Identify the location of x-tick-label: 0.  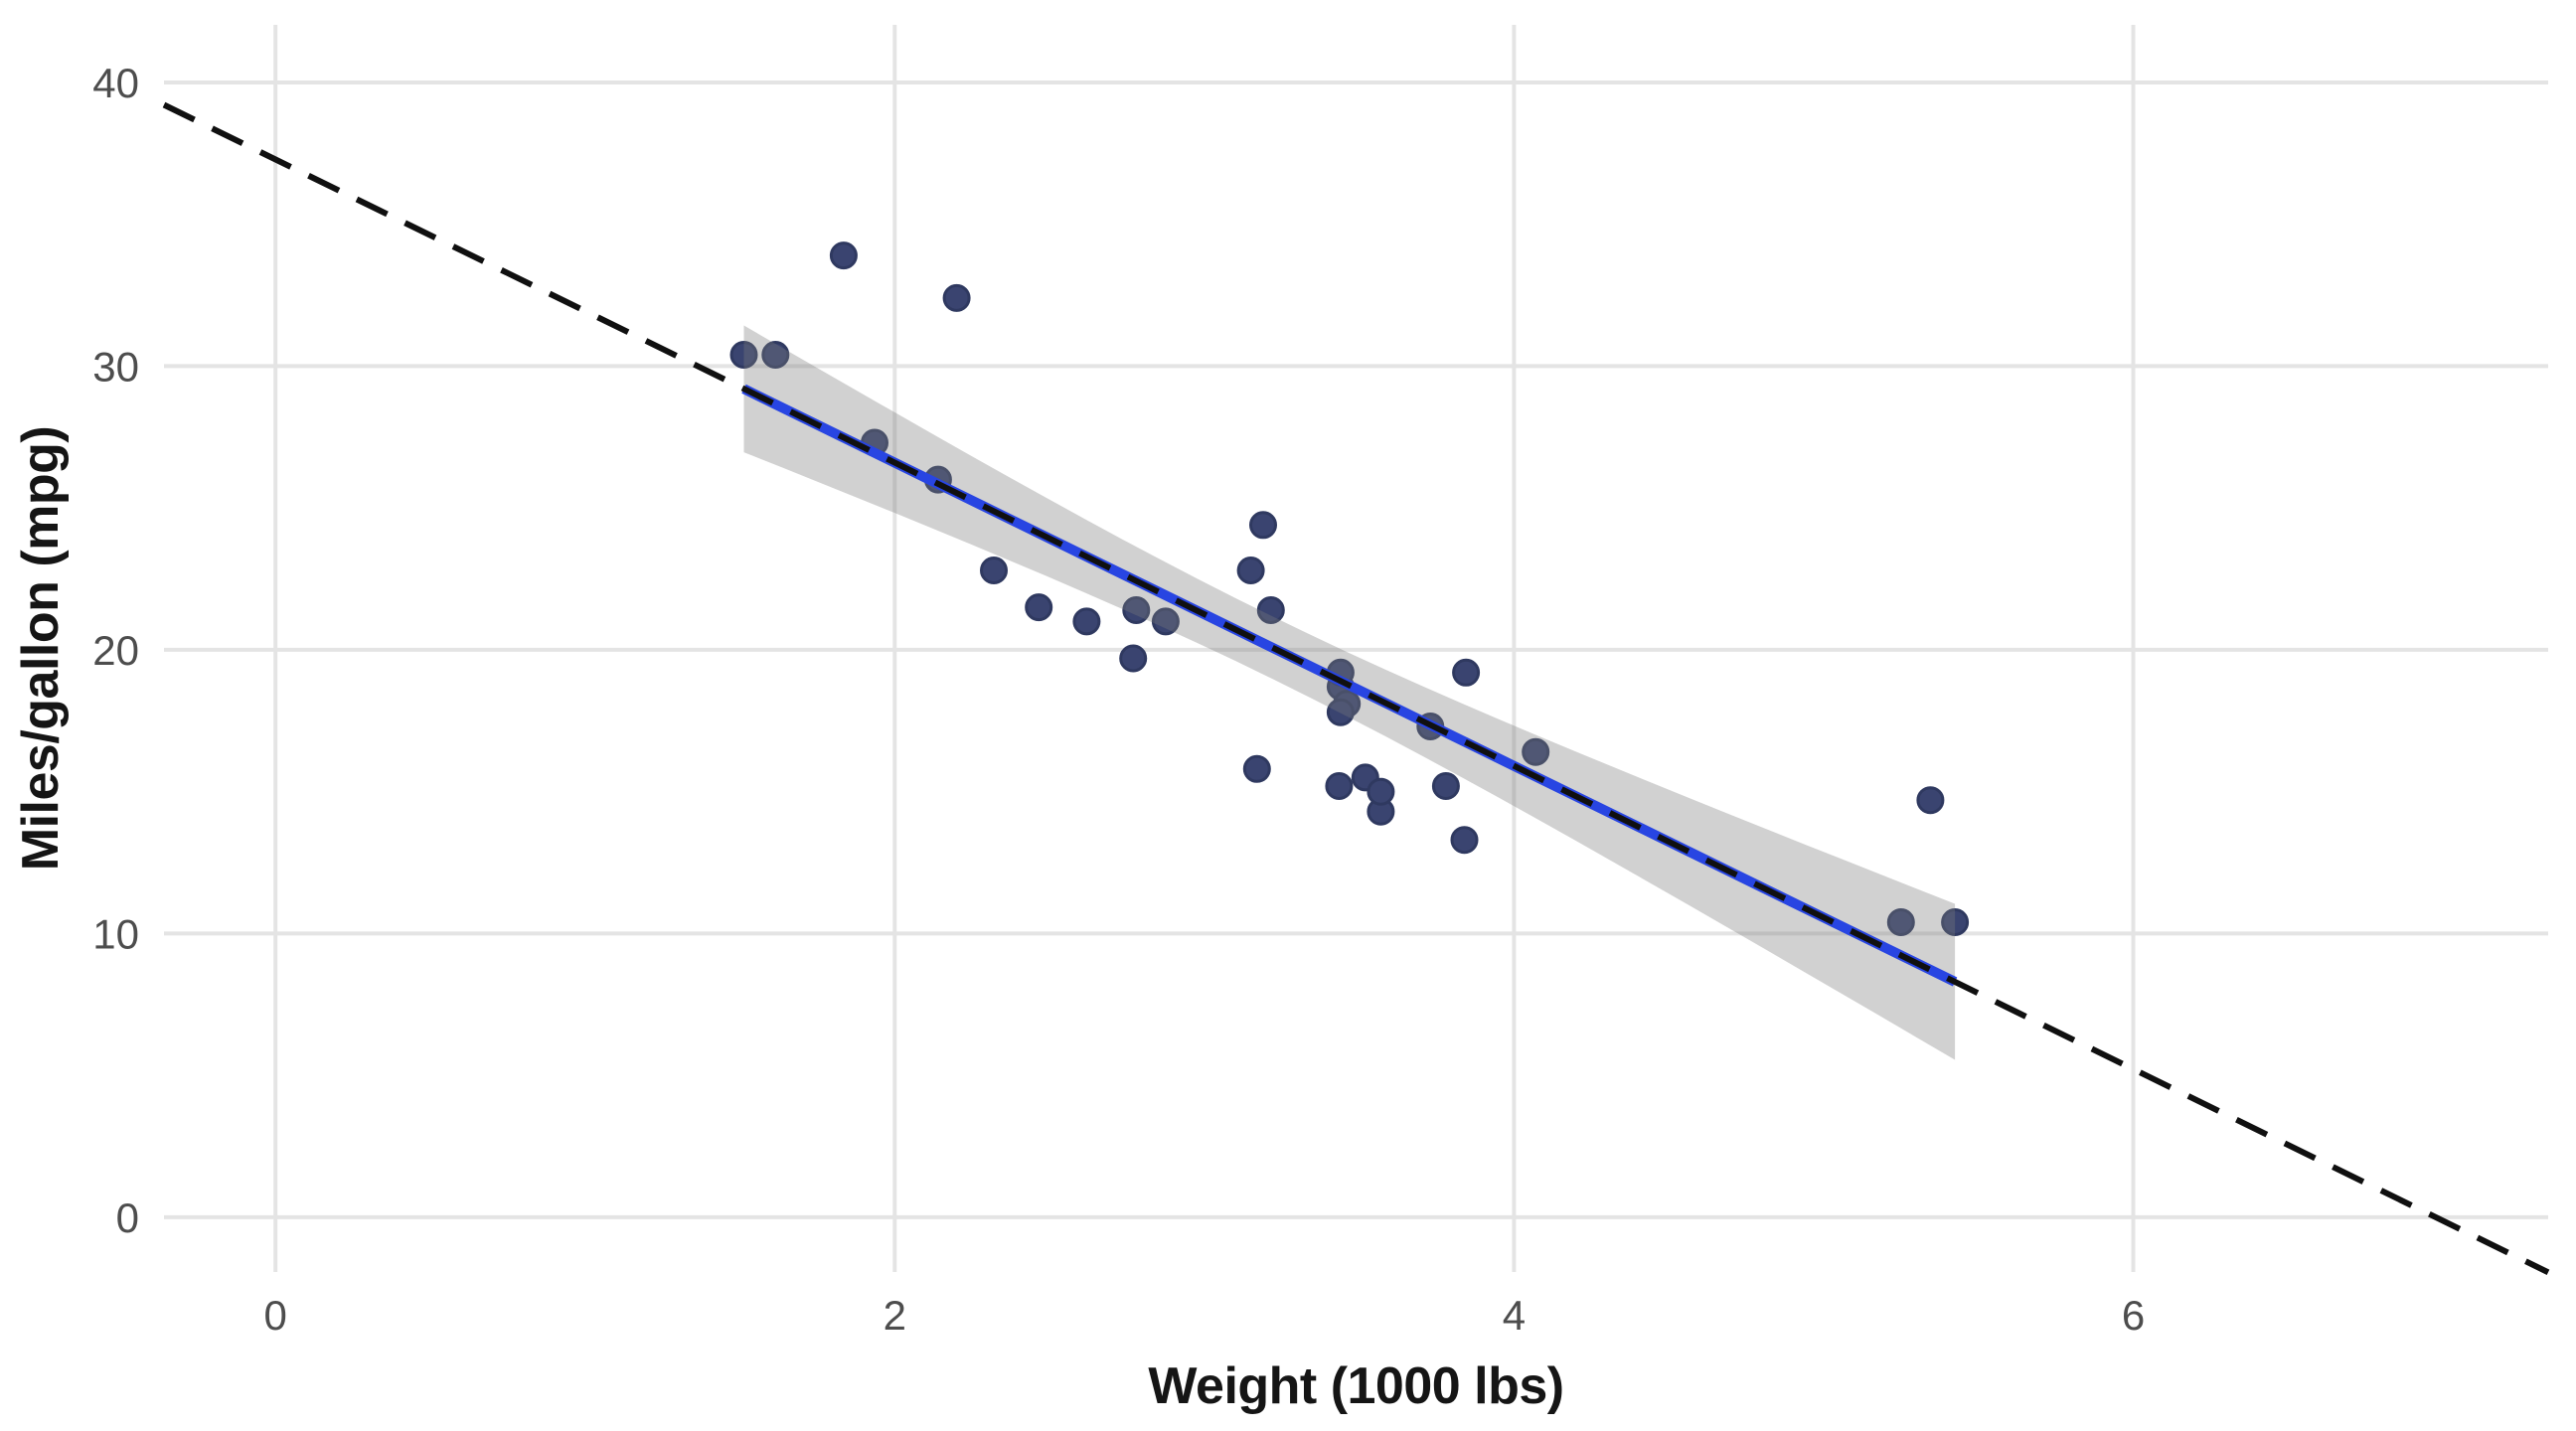
(275, 1315).